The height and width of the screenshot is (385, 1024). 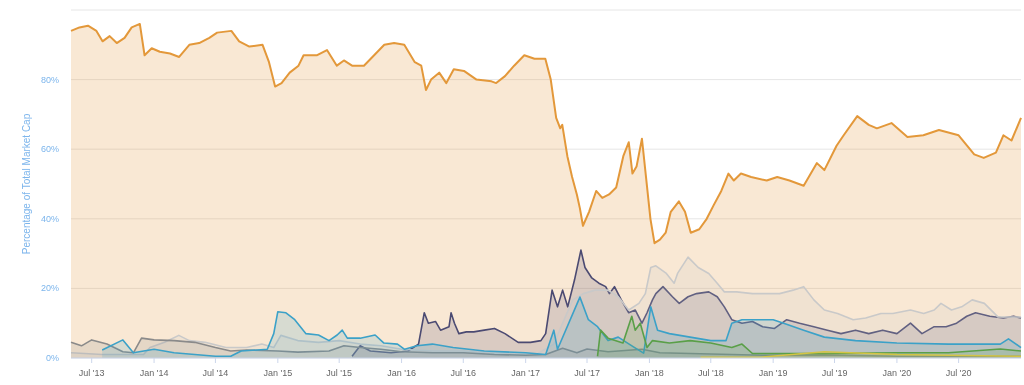 What do you see at coordinates (587, 373) in the screenshot?
I see `x-tick-label: Jul '17` at bounding box center [587, 373].